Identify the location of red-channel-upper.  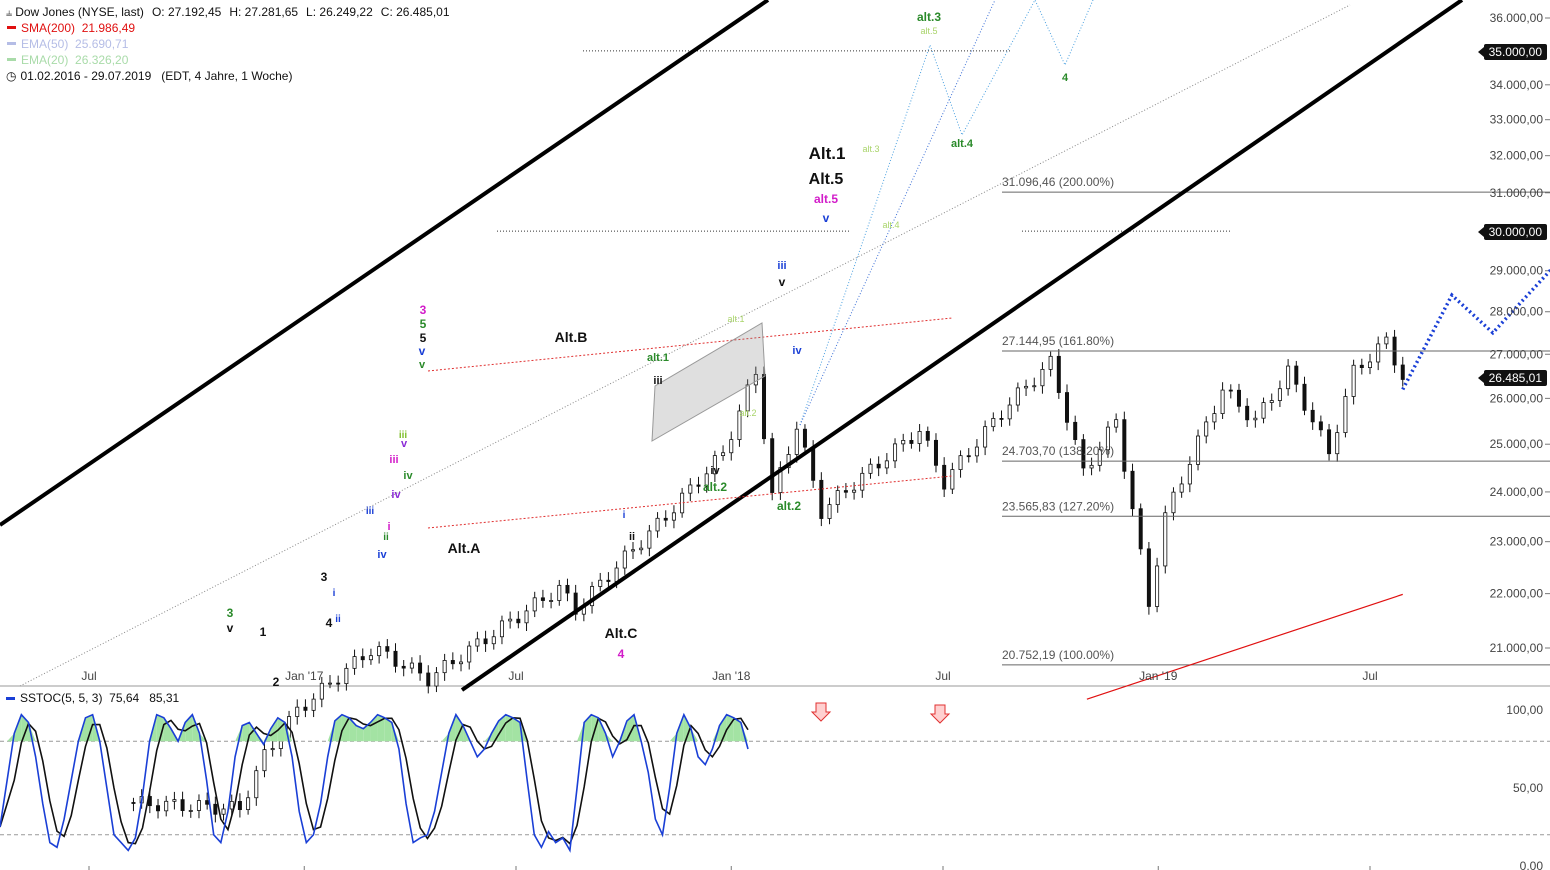
(690, 344).